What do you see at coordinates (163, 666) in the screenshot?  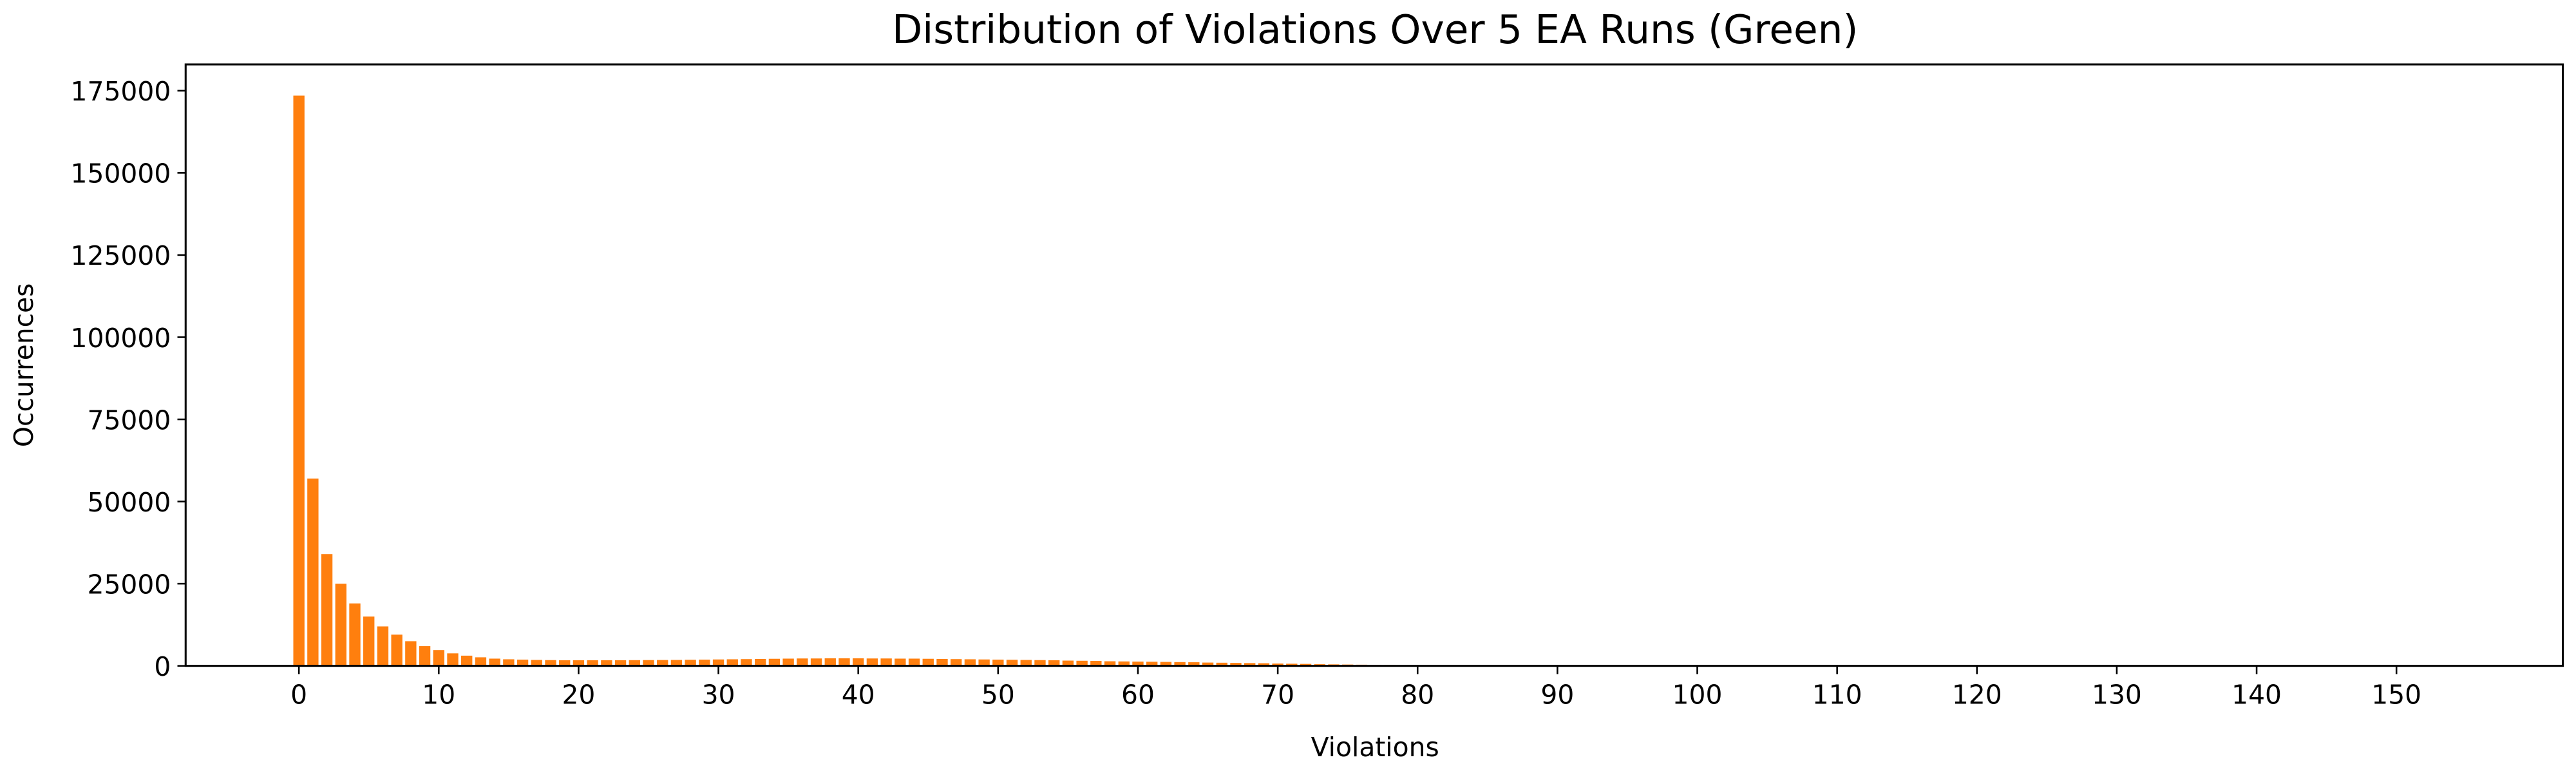 I see `y-tick-label: 0` at bounding box center [163, 666].